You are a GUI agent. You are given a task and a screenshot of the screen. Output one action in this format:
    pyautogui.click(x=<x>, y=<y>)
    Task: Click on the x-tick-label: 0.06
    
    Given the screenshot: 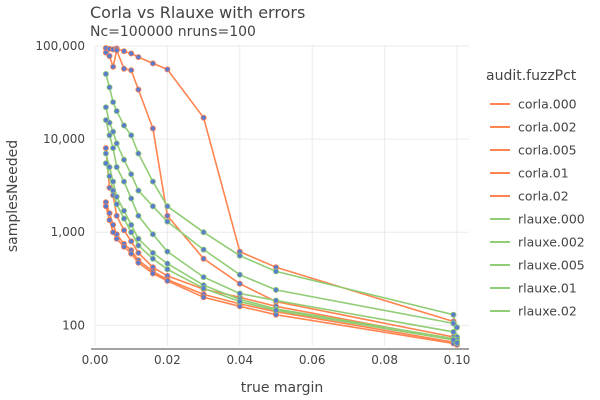 What is the action you would take?
    pyautogui.click(x=312, y=360)
    